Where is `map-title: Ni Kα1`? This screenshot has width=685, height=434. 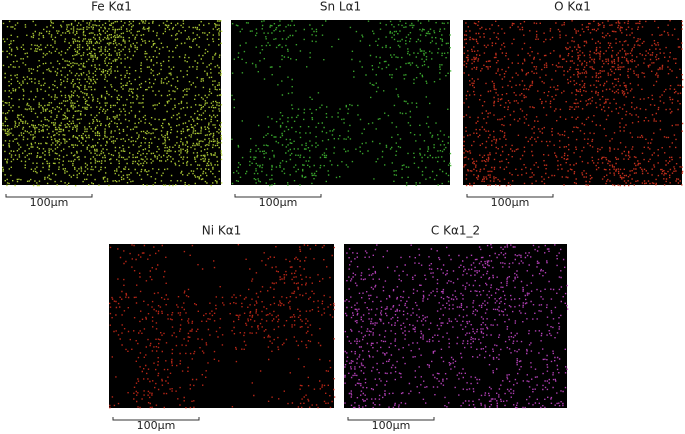 map-title: Ni Kα1 is located at coordinates (222, 231).